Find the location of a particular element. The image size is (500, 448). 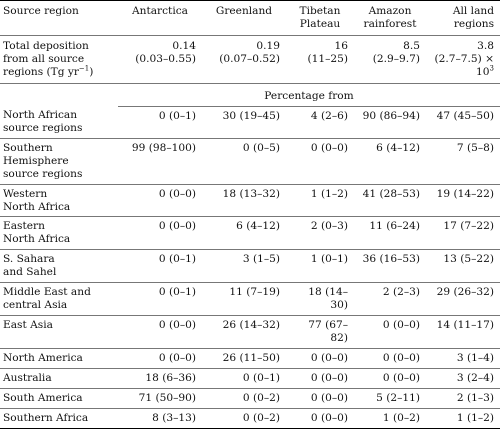

cell-greenland: 26 (14–32) is located at coordinates (244, 332).